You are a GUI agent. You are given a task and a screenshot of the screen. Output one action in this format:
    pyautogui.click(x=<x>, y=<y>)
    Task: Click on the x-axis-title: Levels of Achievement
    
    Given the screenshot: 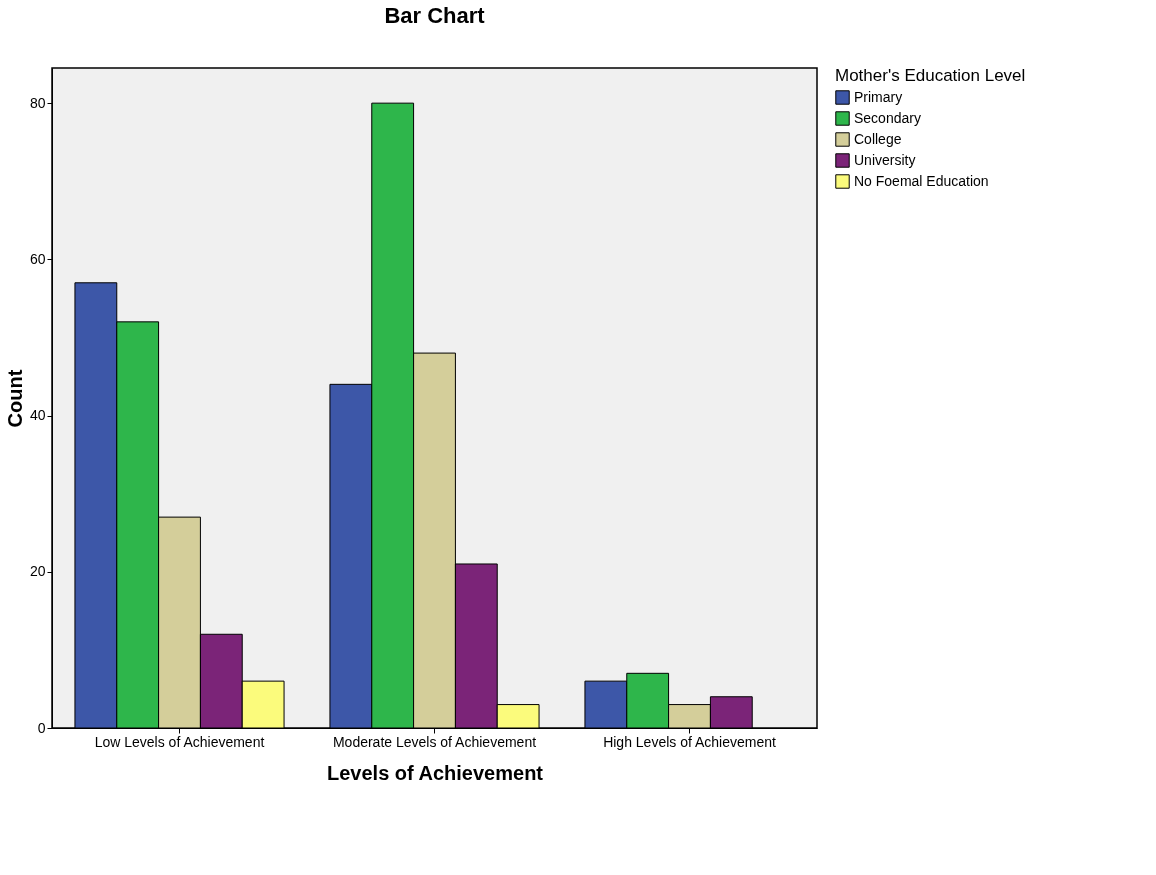 What is the action you would take?
    pyautogui.click(x=435, y=772)
    